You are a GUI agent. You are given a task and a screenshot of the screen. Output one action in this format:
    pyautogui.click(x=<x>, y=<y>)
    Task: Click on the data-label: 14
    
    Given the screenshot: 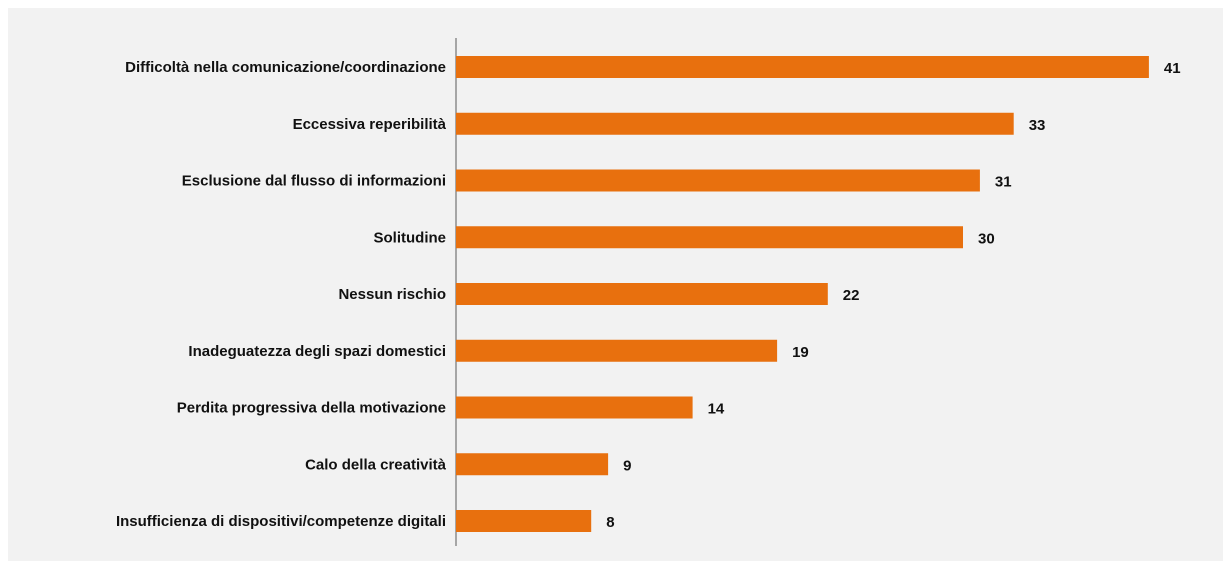 What is the action you would take?
    pyautogui.click(x=716, y=409)
    